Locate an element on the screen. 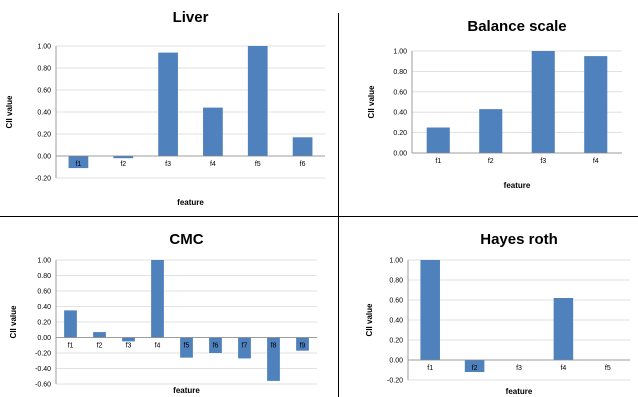 This screenshot has width=638, height=397. x-tick-label: f8 is located at coordinates (274, 346).